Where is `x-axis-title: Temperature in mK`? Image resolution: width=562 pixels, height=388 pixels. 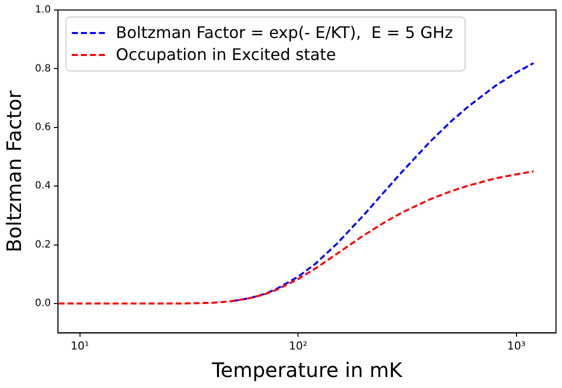
x-axis-title: Temperature in mK is located at coordinates (306, 370).